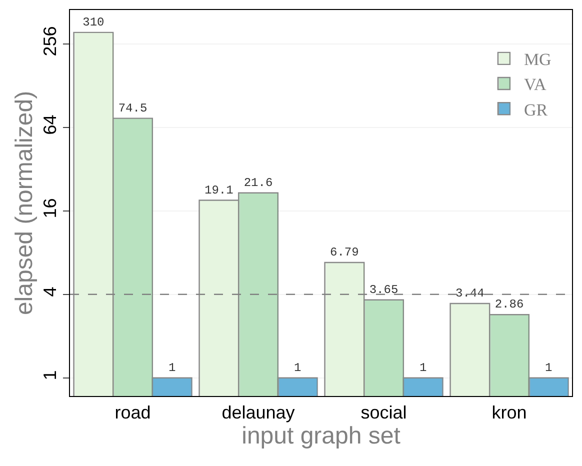  What do you see at coordinates (50, 375) in the screenshot?
I see `y-tick-label: 1` at bounding box center [50, 375].